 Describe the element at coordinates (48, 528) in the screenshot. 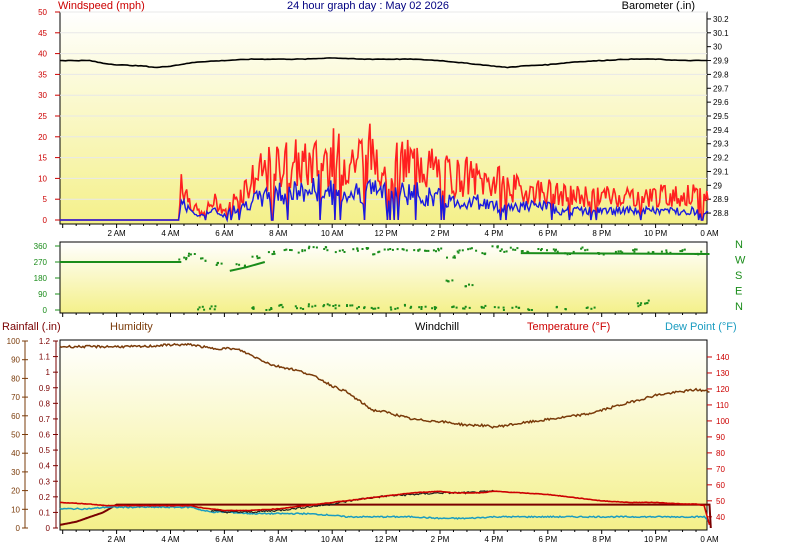

I see `rainfall-y-tick-label: 0` at that location.